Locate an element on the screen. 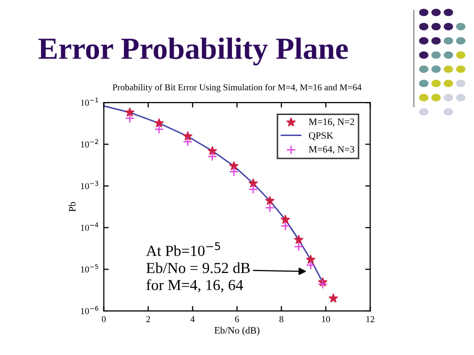 The height and width of the screenshot is (355, 474). chart-subtitle: Probability of Bit Error Using Simulation for M=4, M=16 and M=64 is located at coordinates (237, 88).